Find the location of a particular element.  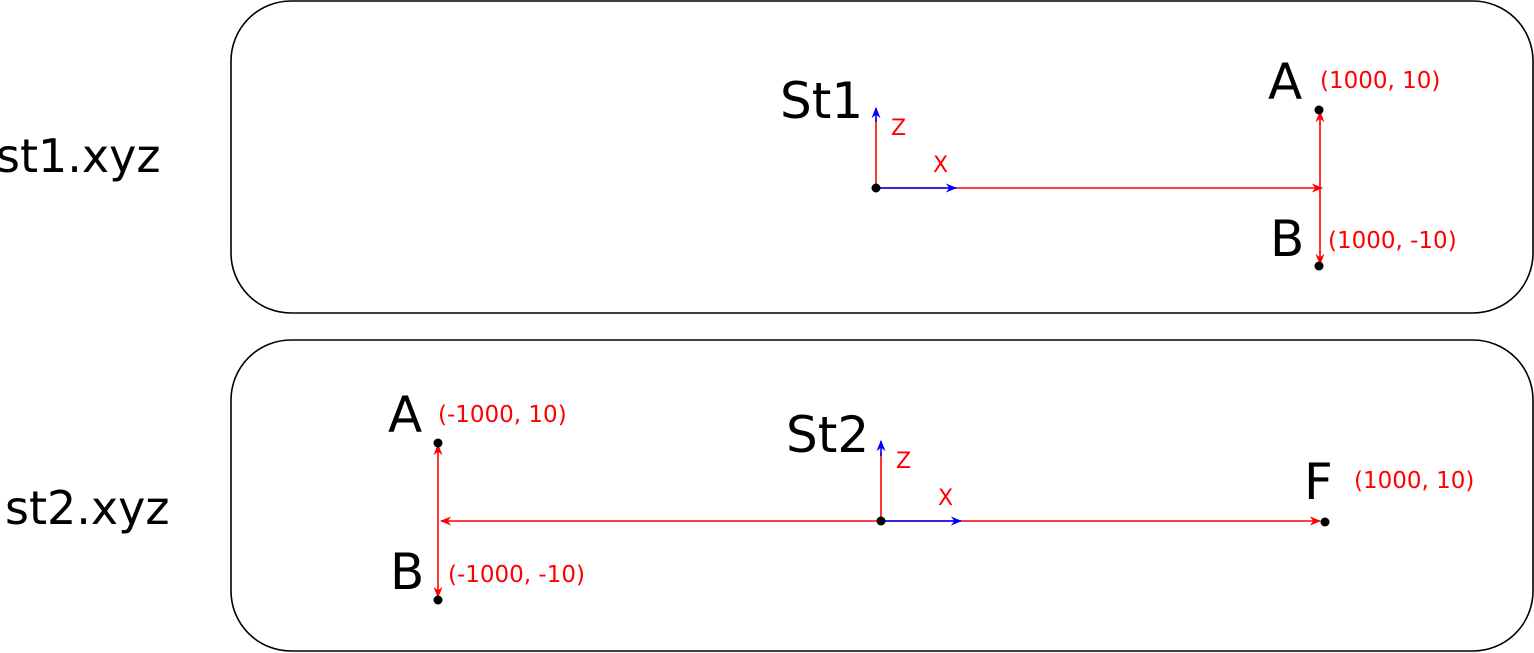

point-b-label-st1: B is located at coordinates (1287, 239).